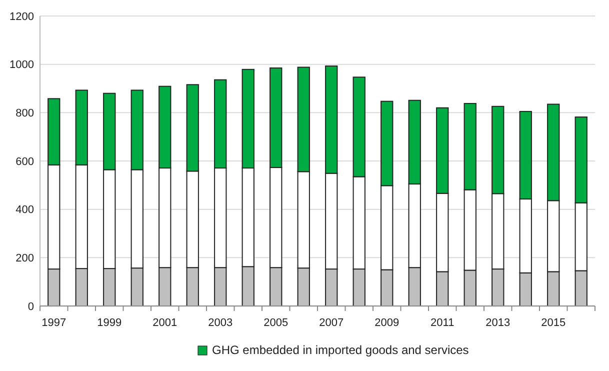  I want to click on x-tick-label: 1997, so click(54, 323).